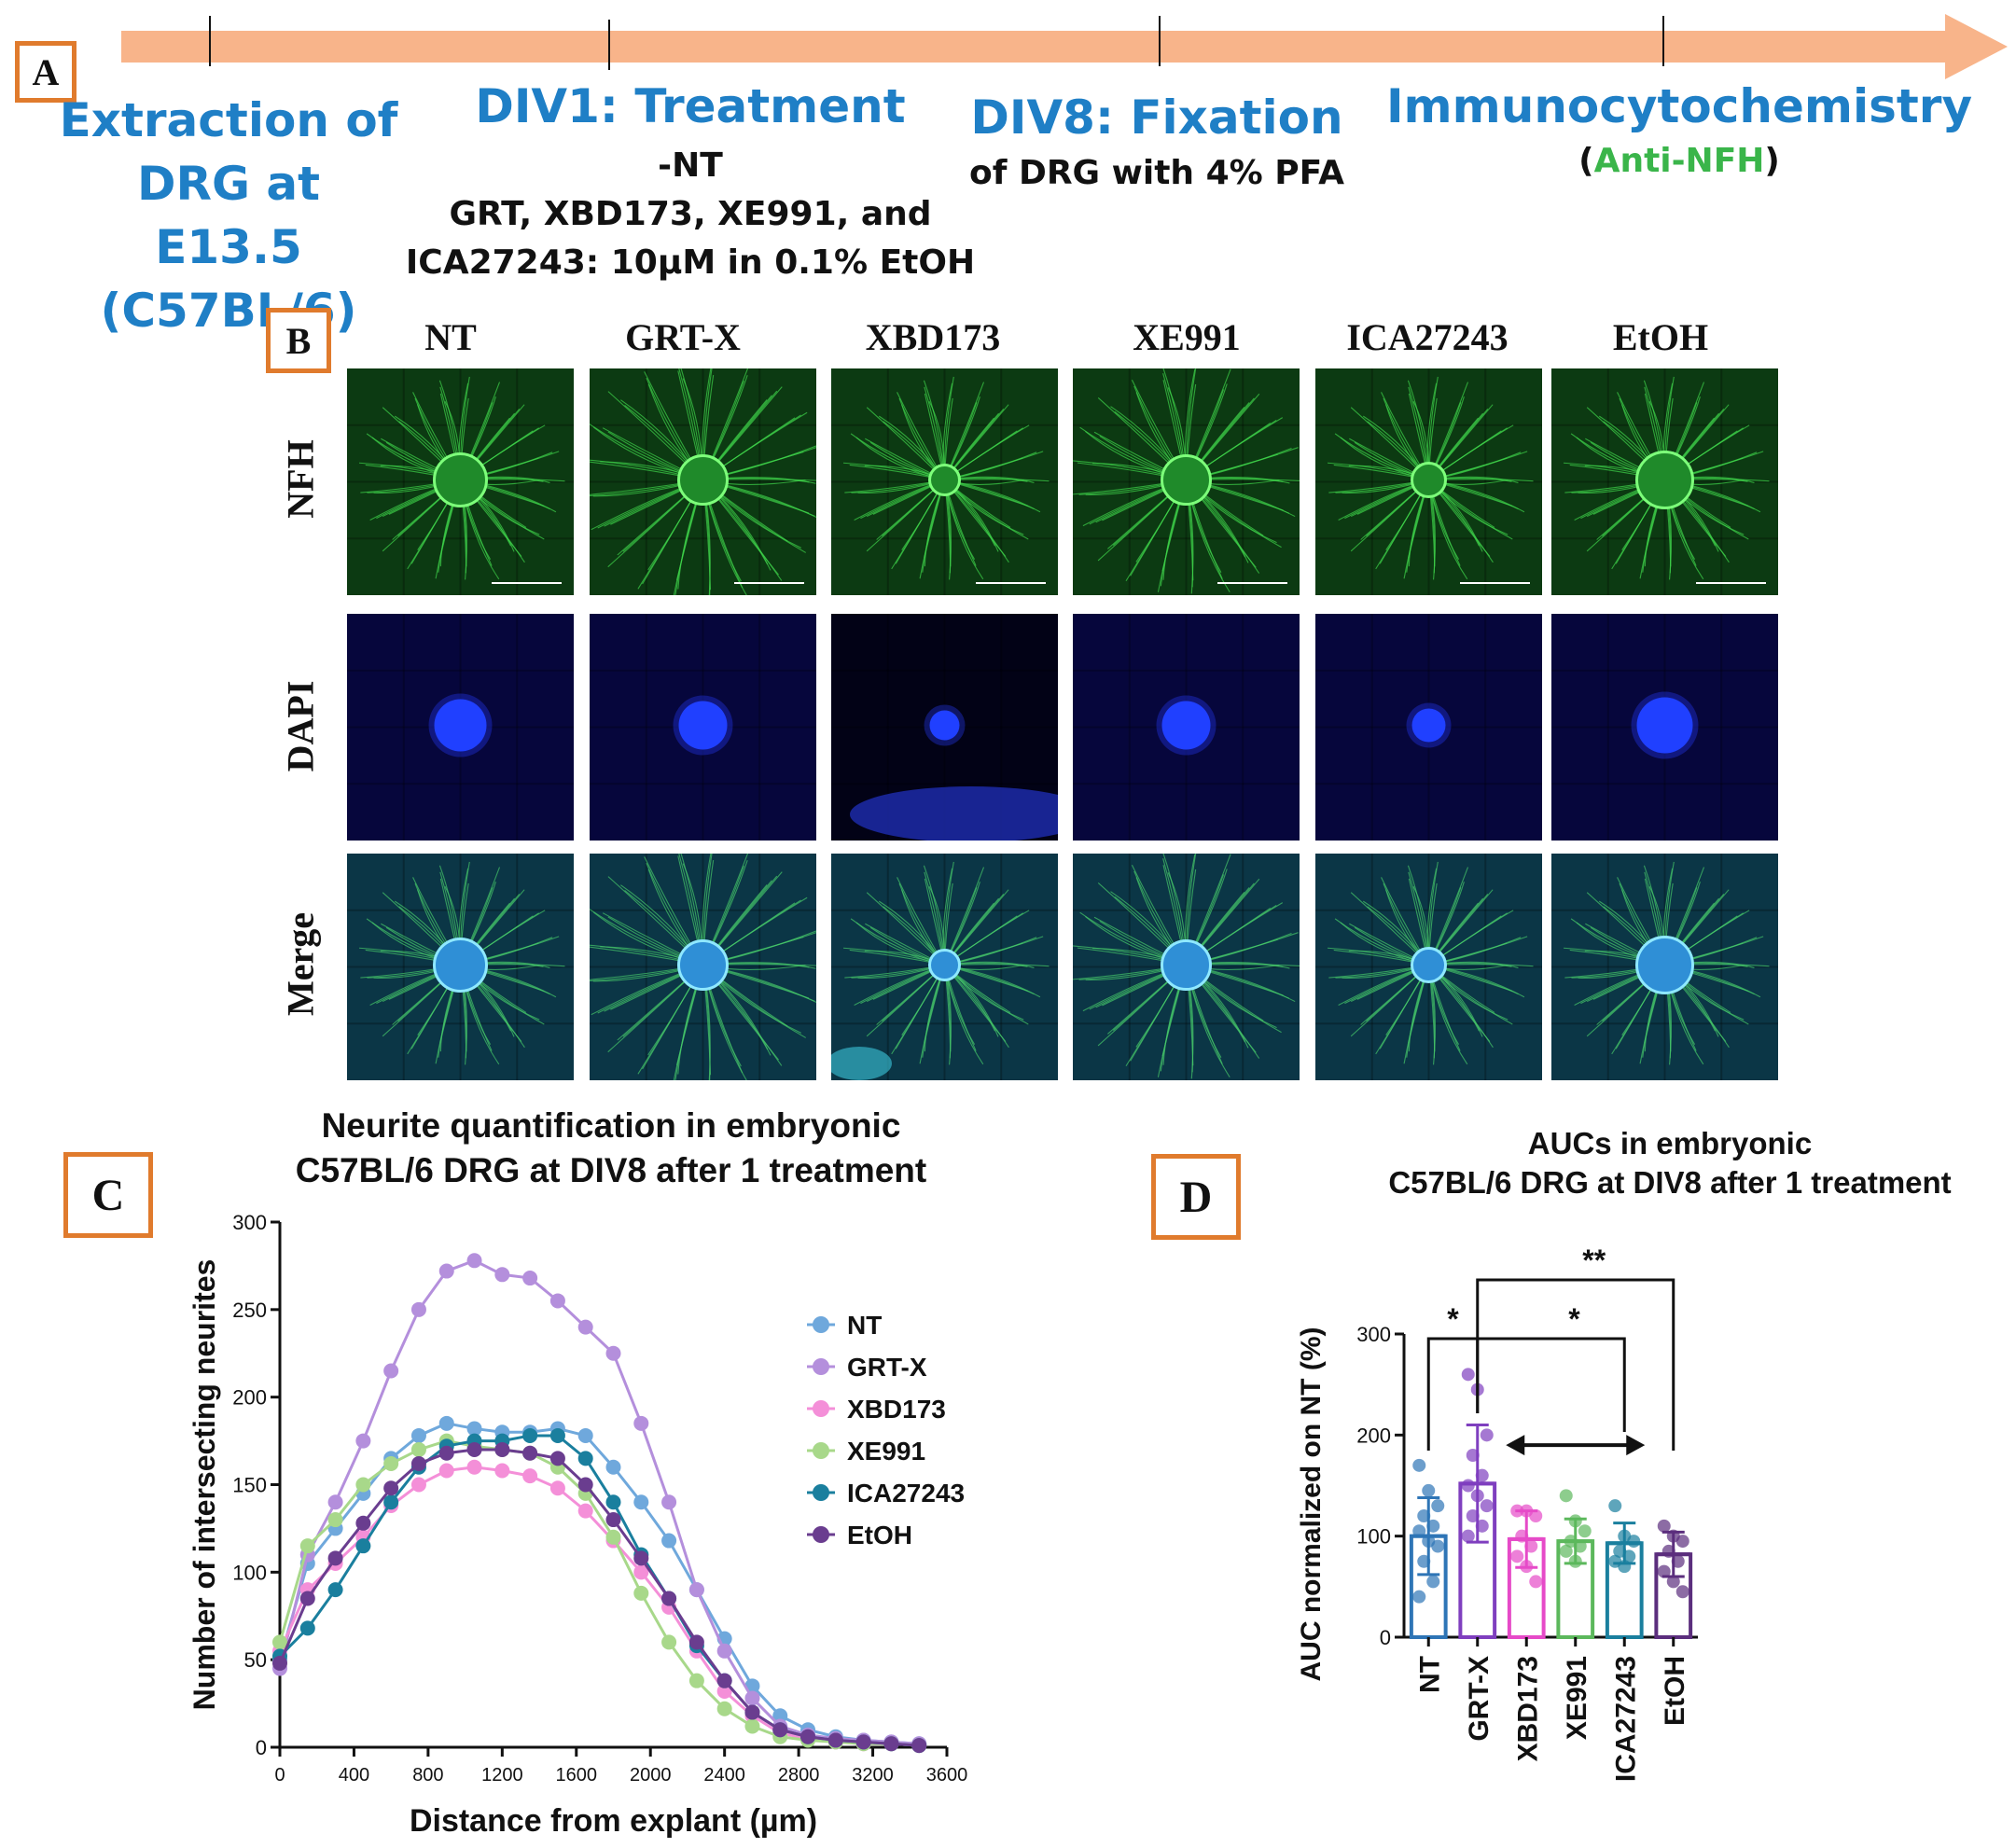 The image size is (2016, 1848). I want to click on column-header-etoh: EtOH, so click(1661, 337).